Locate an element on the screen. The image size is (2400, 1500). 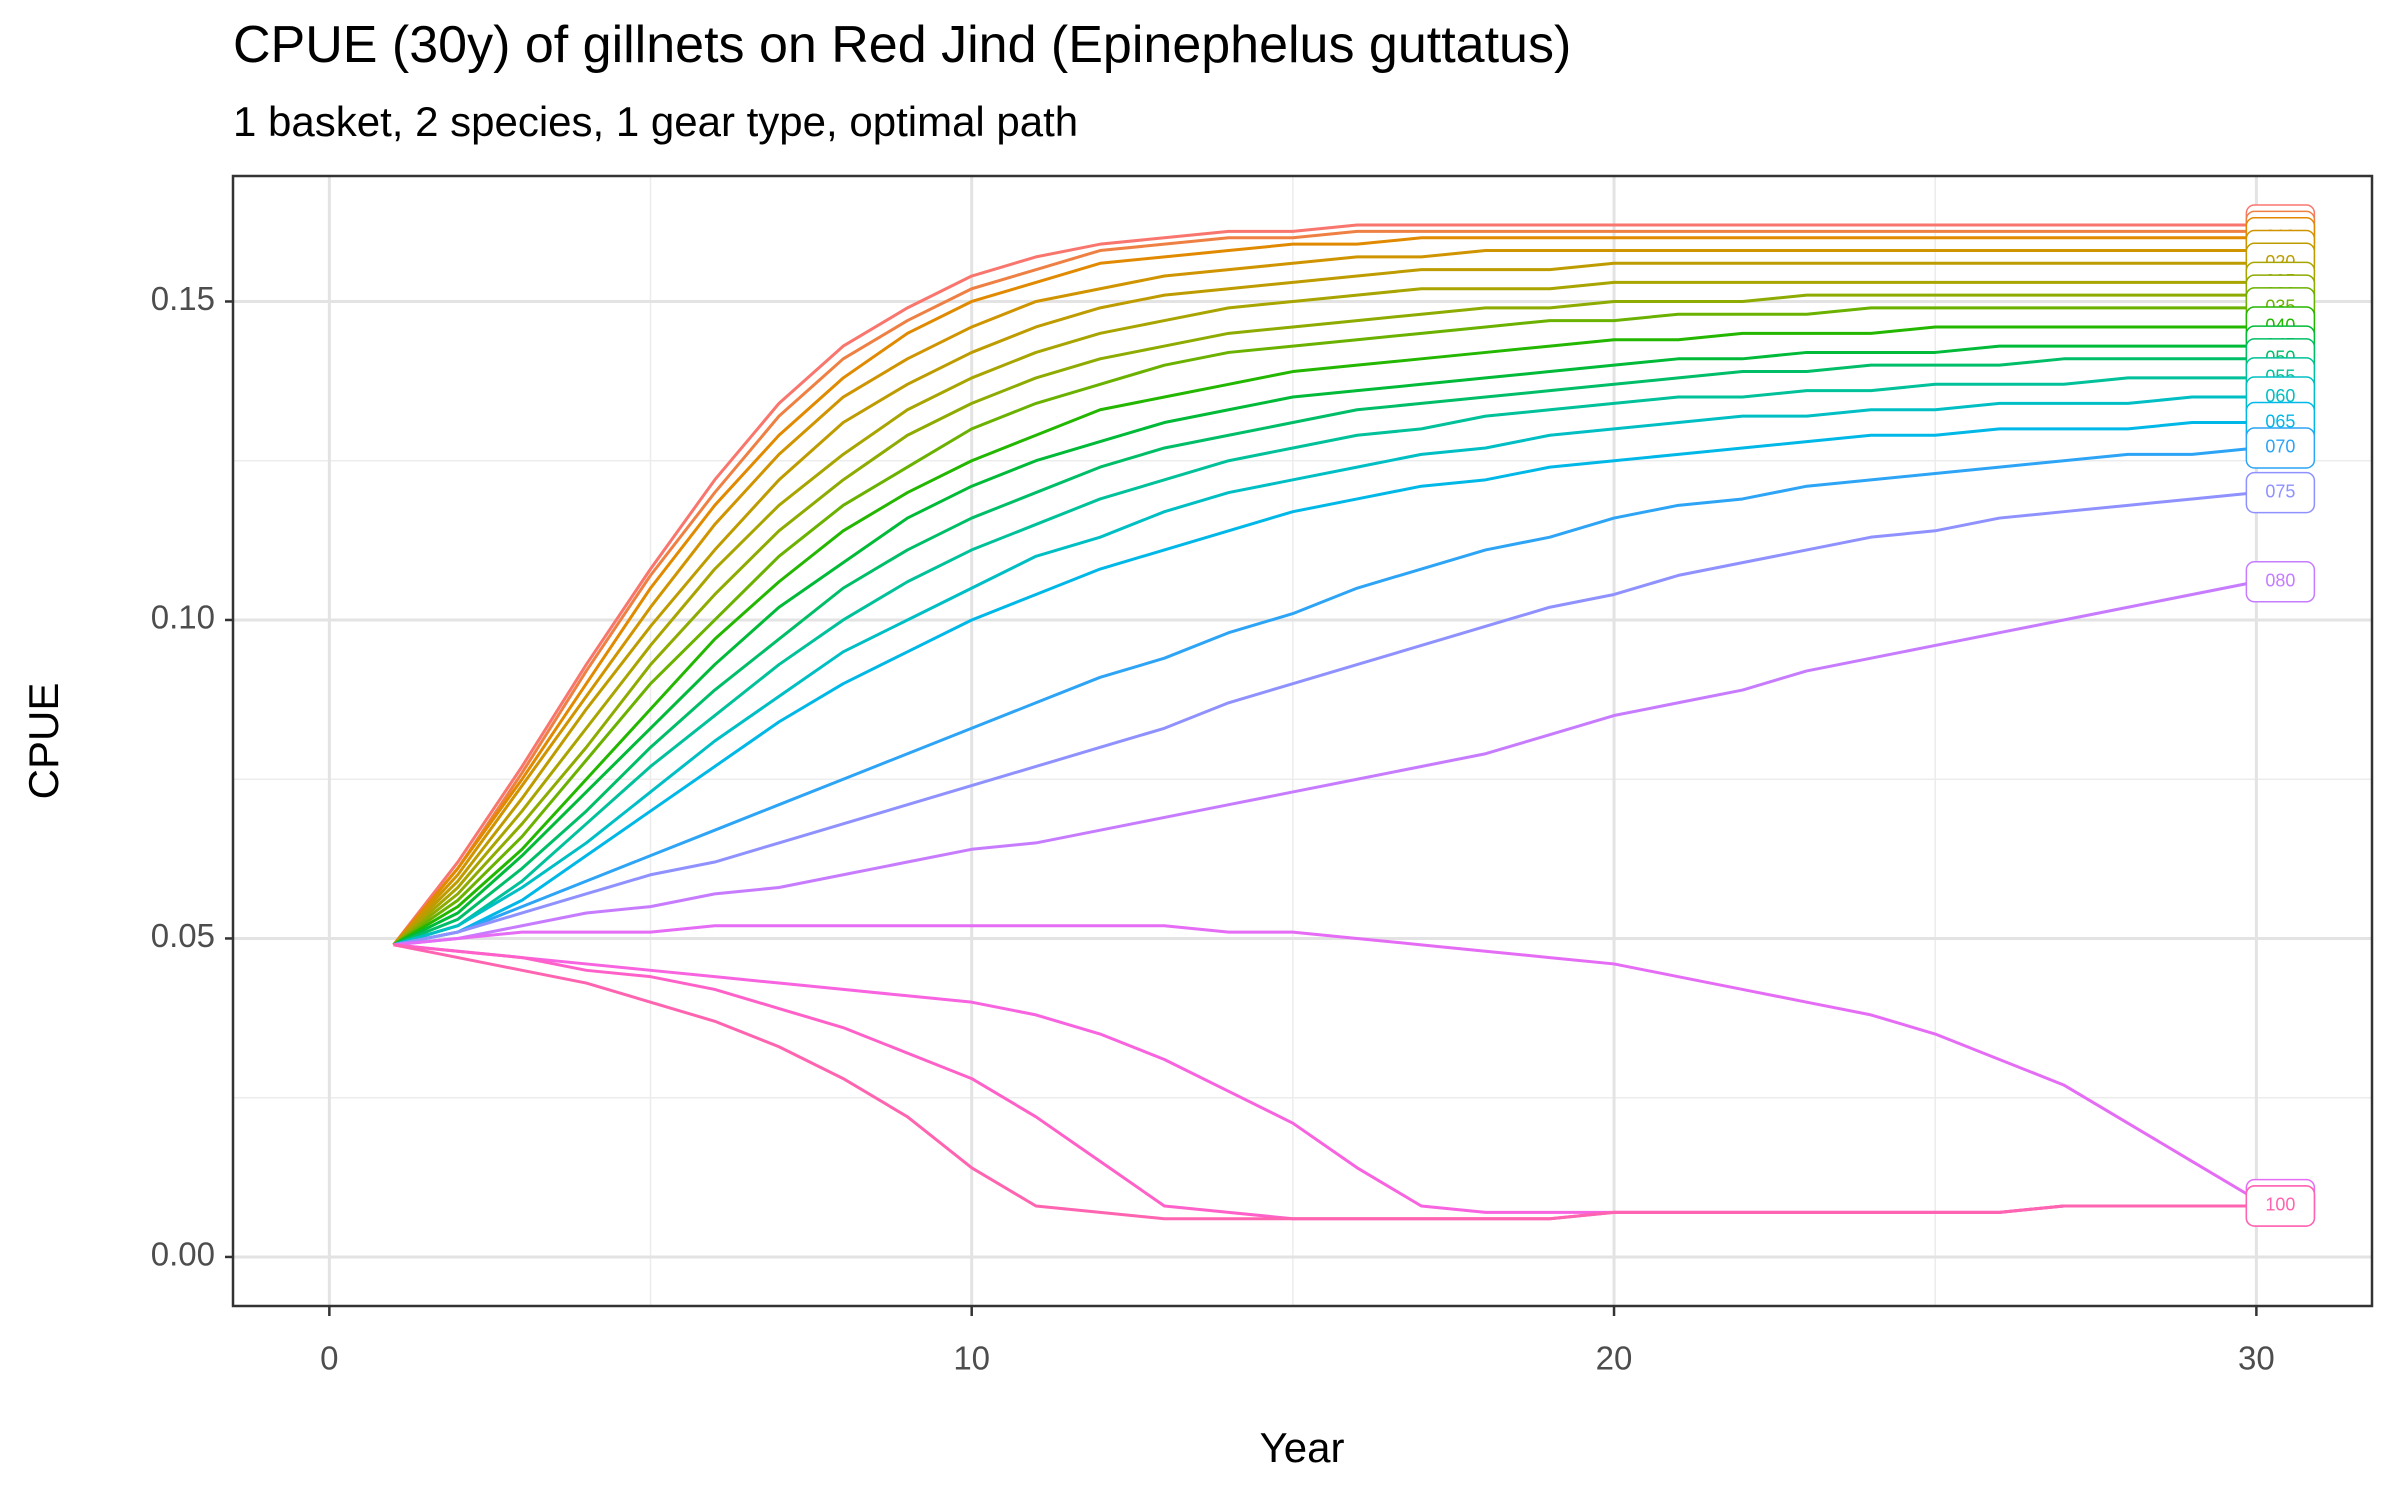
x-tick-label: 10 is located at coordinates (971, 1358).